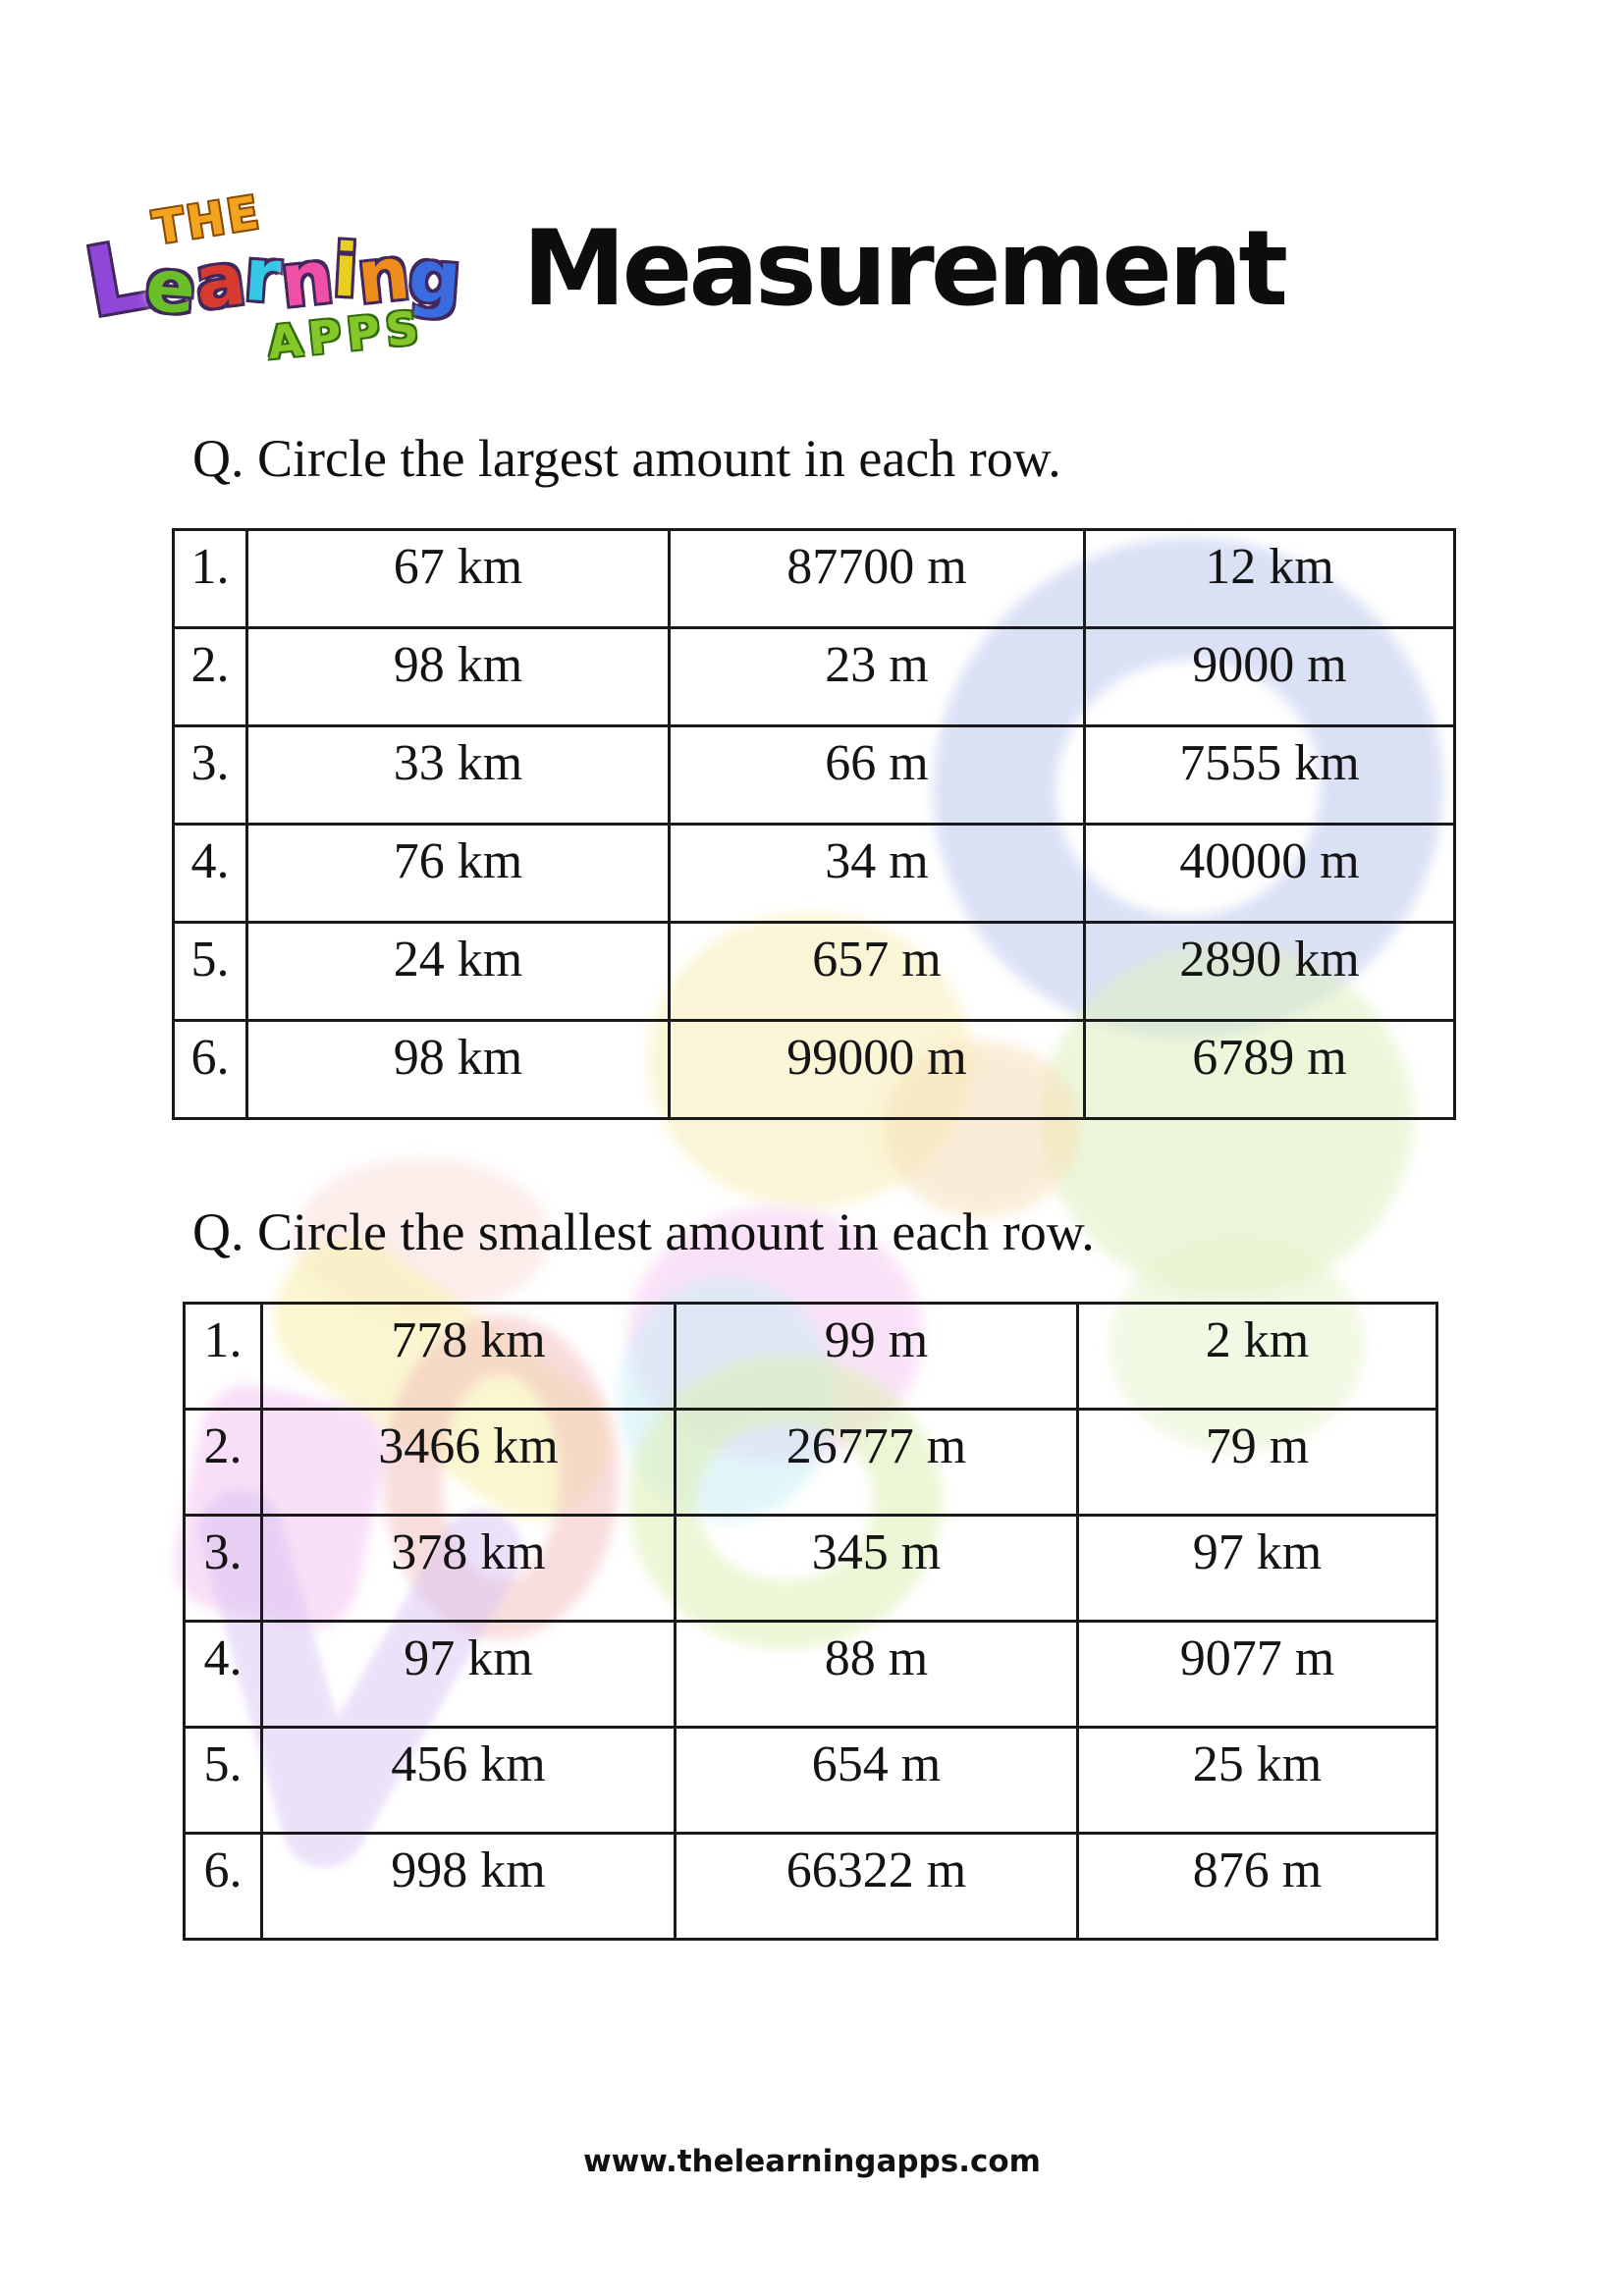  Describe the element at coordinates (290, 278) in the screenshot. I see `learning-apps-logo: THE Learning APPS` at that location.